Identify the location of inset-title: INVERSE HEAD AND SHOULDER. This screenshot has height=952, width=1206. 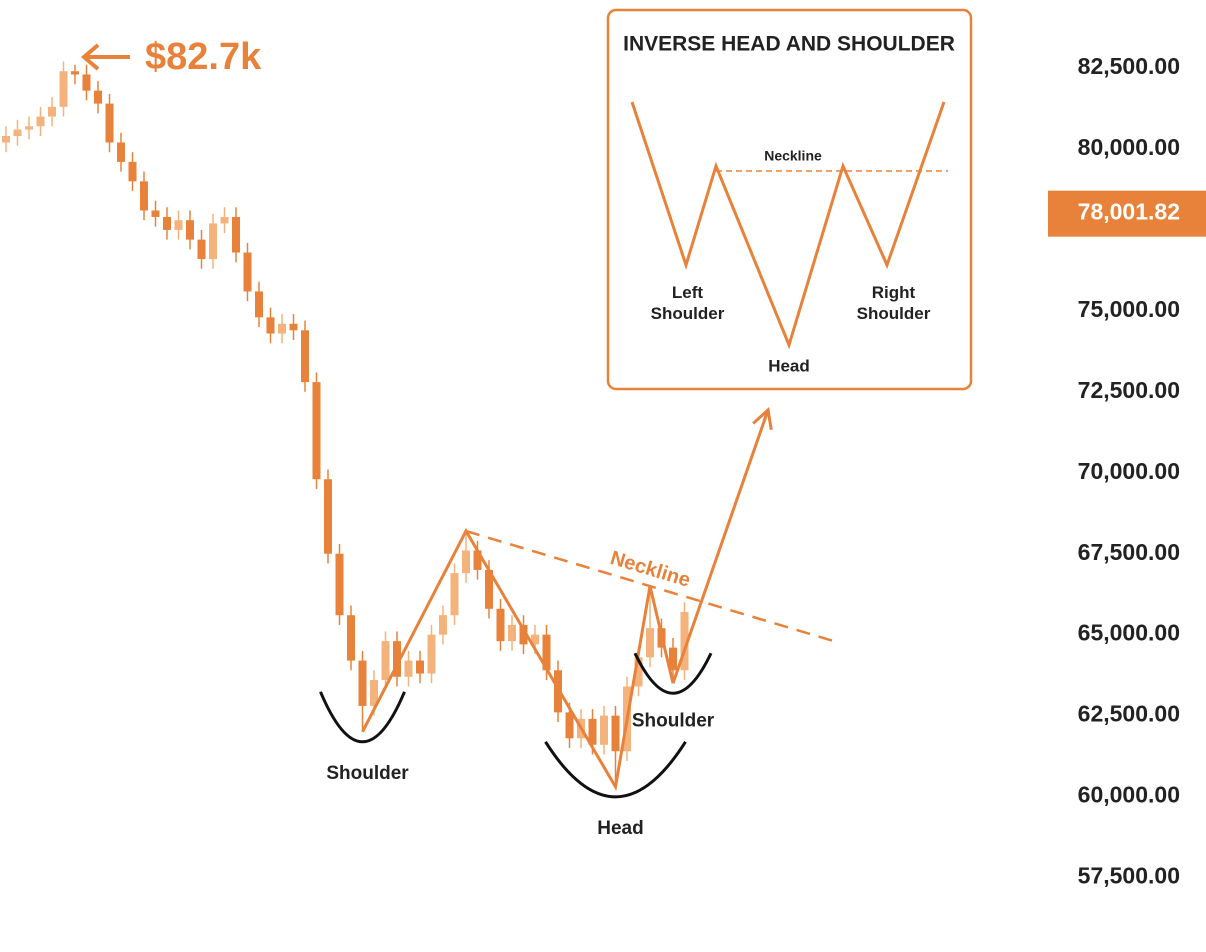
(789, 44).